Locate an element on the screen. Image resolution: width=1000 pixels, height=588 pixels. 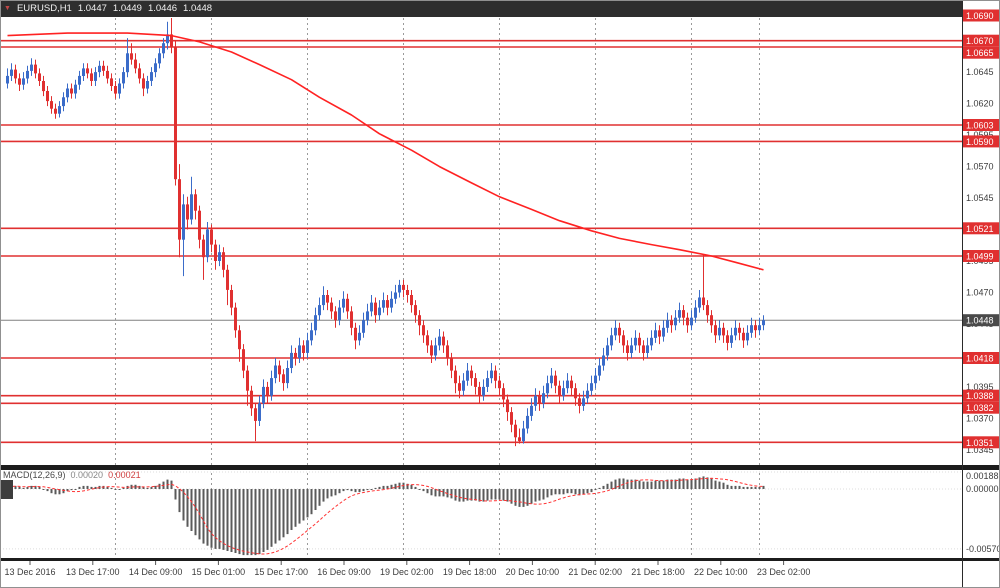
sr-price-badge-label: 1.0499 is located at coordinates (980, 257).